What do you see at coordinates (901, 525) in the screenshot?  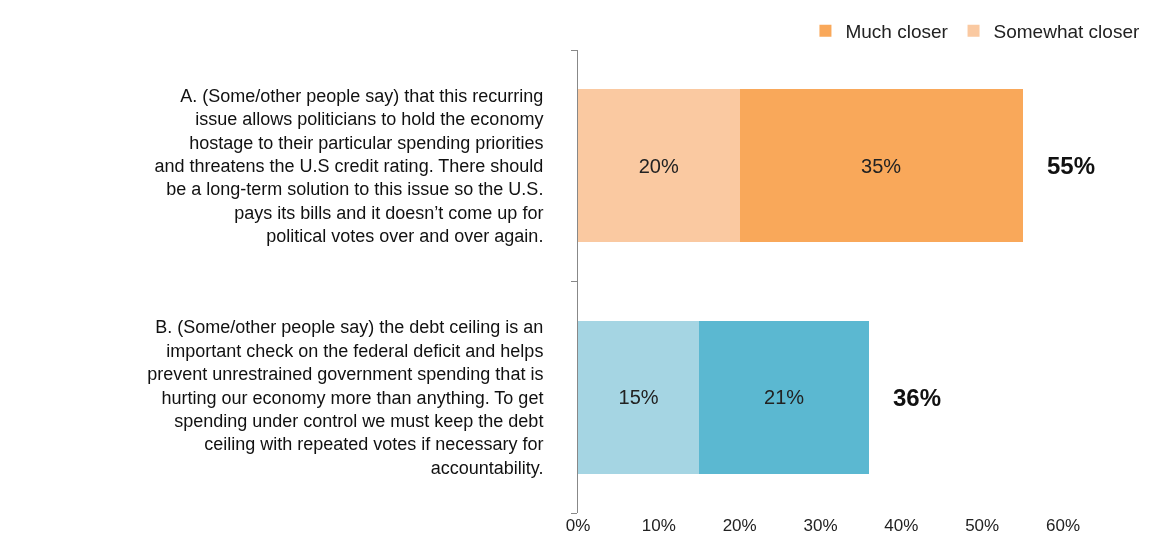 I see `x-tick-label: 40%` at bounding box center [901, 525].